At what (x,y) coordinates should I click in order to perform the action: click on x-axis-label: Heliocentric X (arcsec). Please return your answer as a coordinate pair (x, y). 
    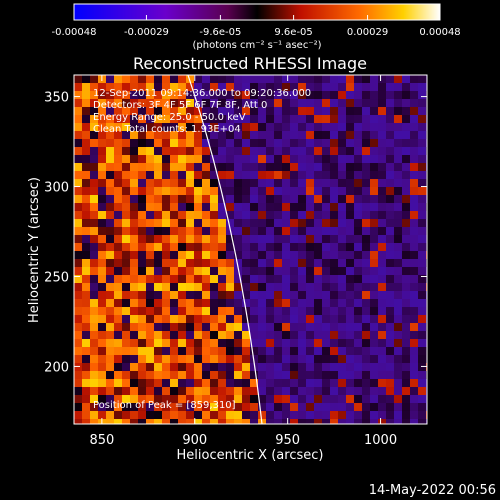
    Looking at the image, I should click on (250, 455).